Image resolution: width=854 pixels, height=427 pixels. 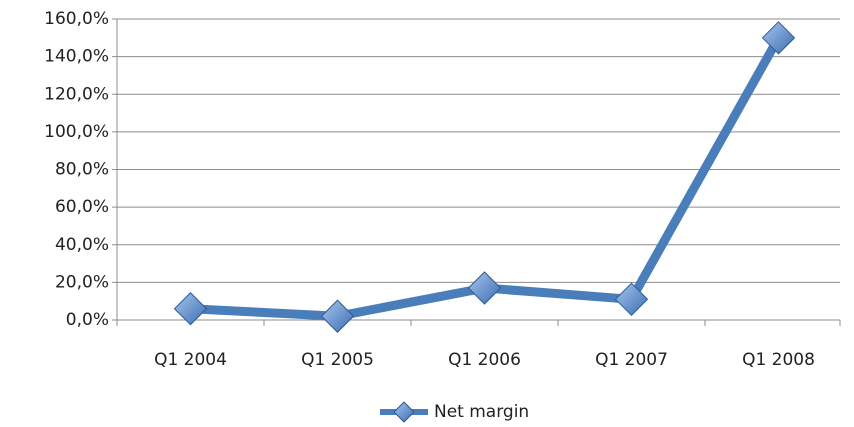 What do you see at coordinates (190, 360) in the screenshot?
I see `x-tick-label: Q1 2004` at bounding box center [190, 360].